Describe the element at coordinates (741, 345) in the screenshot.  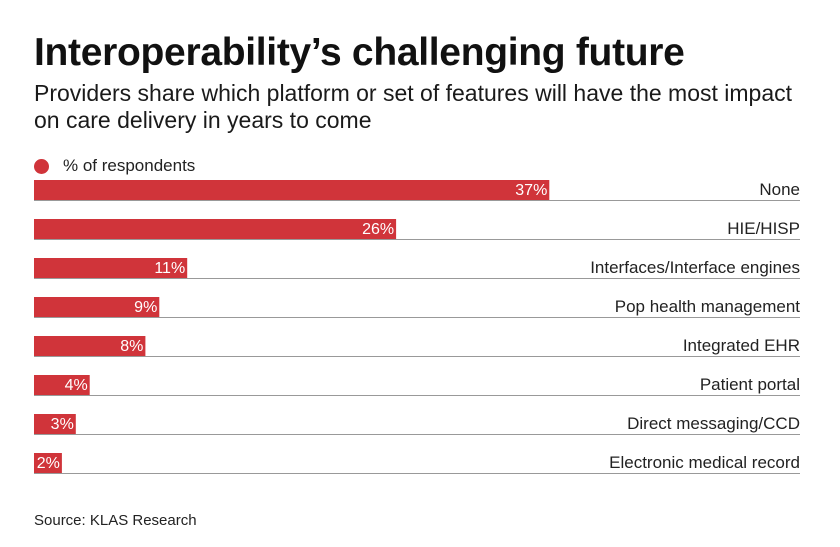
I see `category-label: Integrated EHR` at that location.